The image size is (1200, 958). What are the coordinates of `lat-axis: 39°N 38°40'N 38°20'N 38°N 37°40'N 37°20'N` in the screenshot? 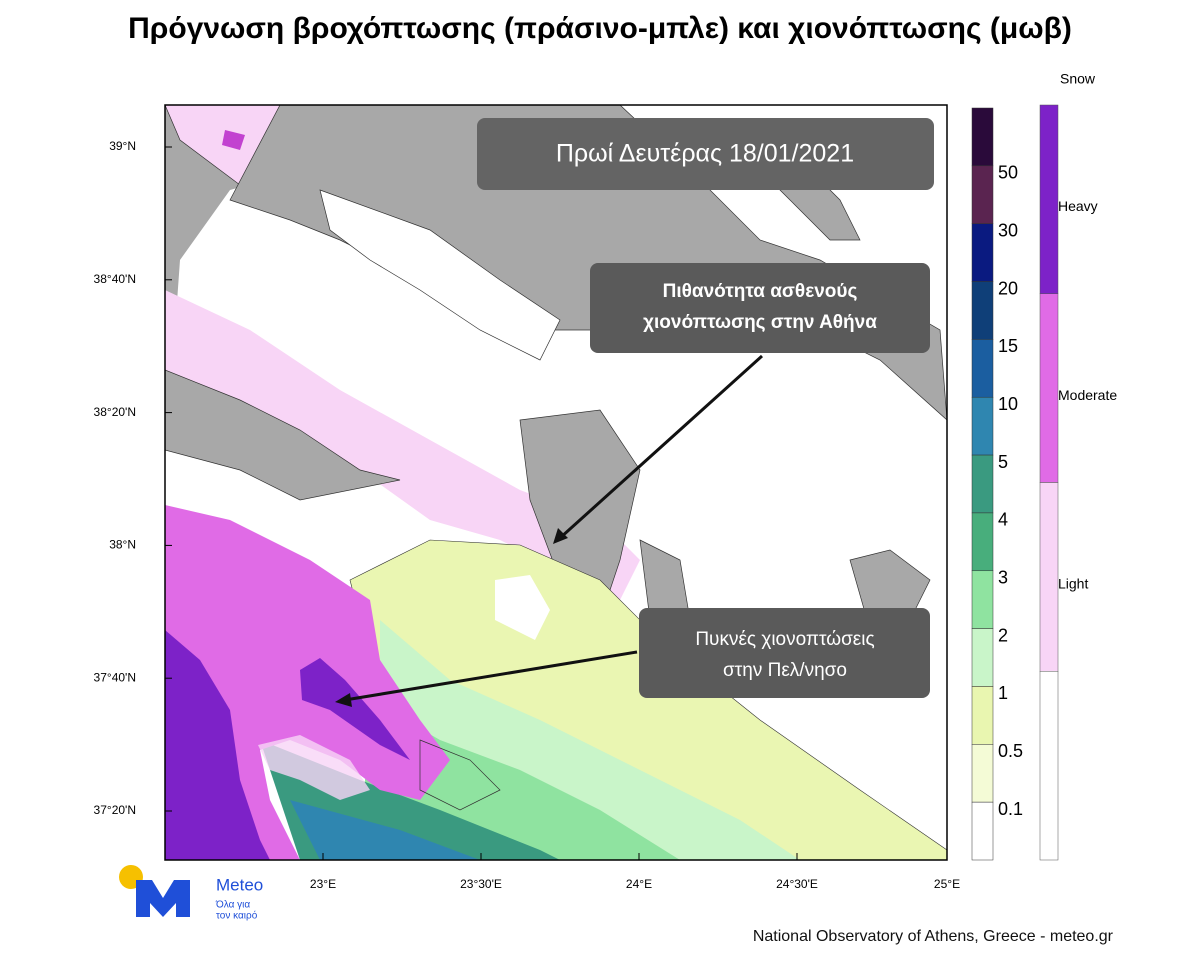 It's located at (133, 478).